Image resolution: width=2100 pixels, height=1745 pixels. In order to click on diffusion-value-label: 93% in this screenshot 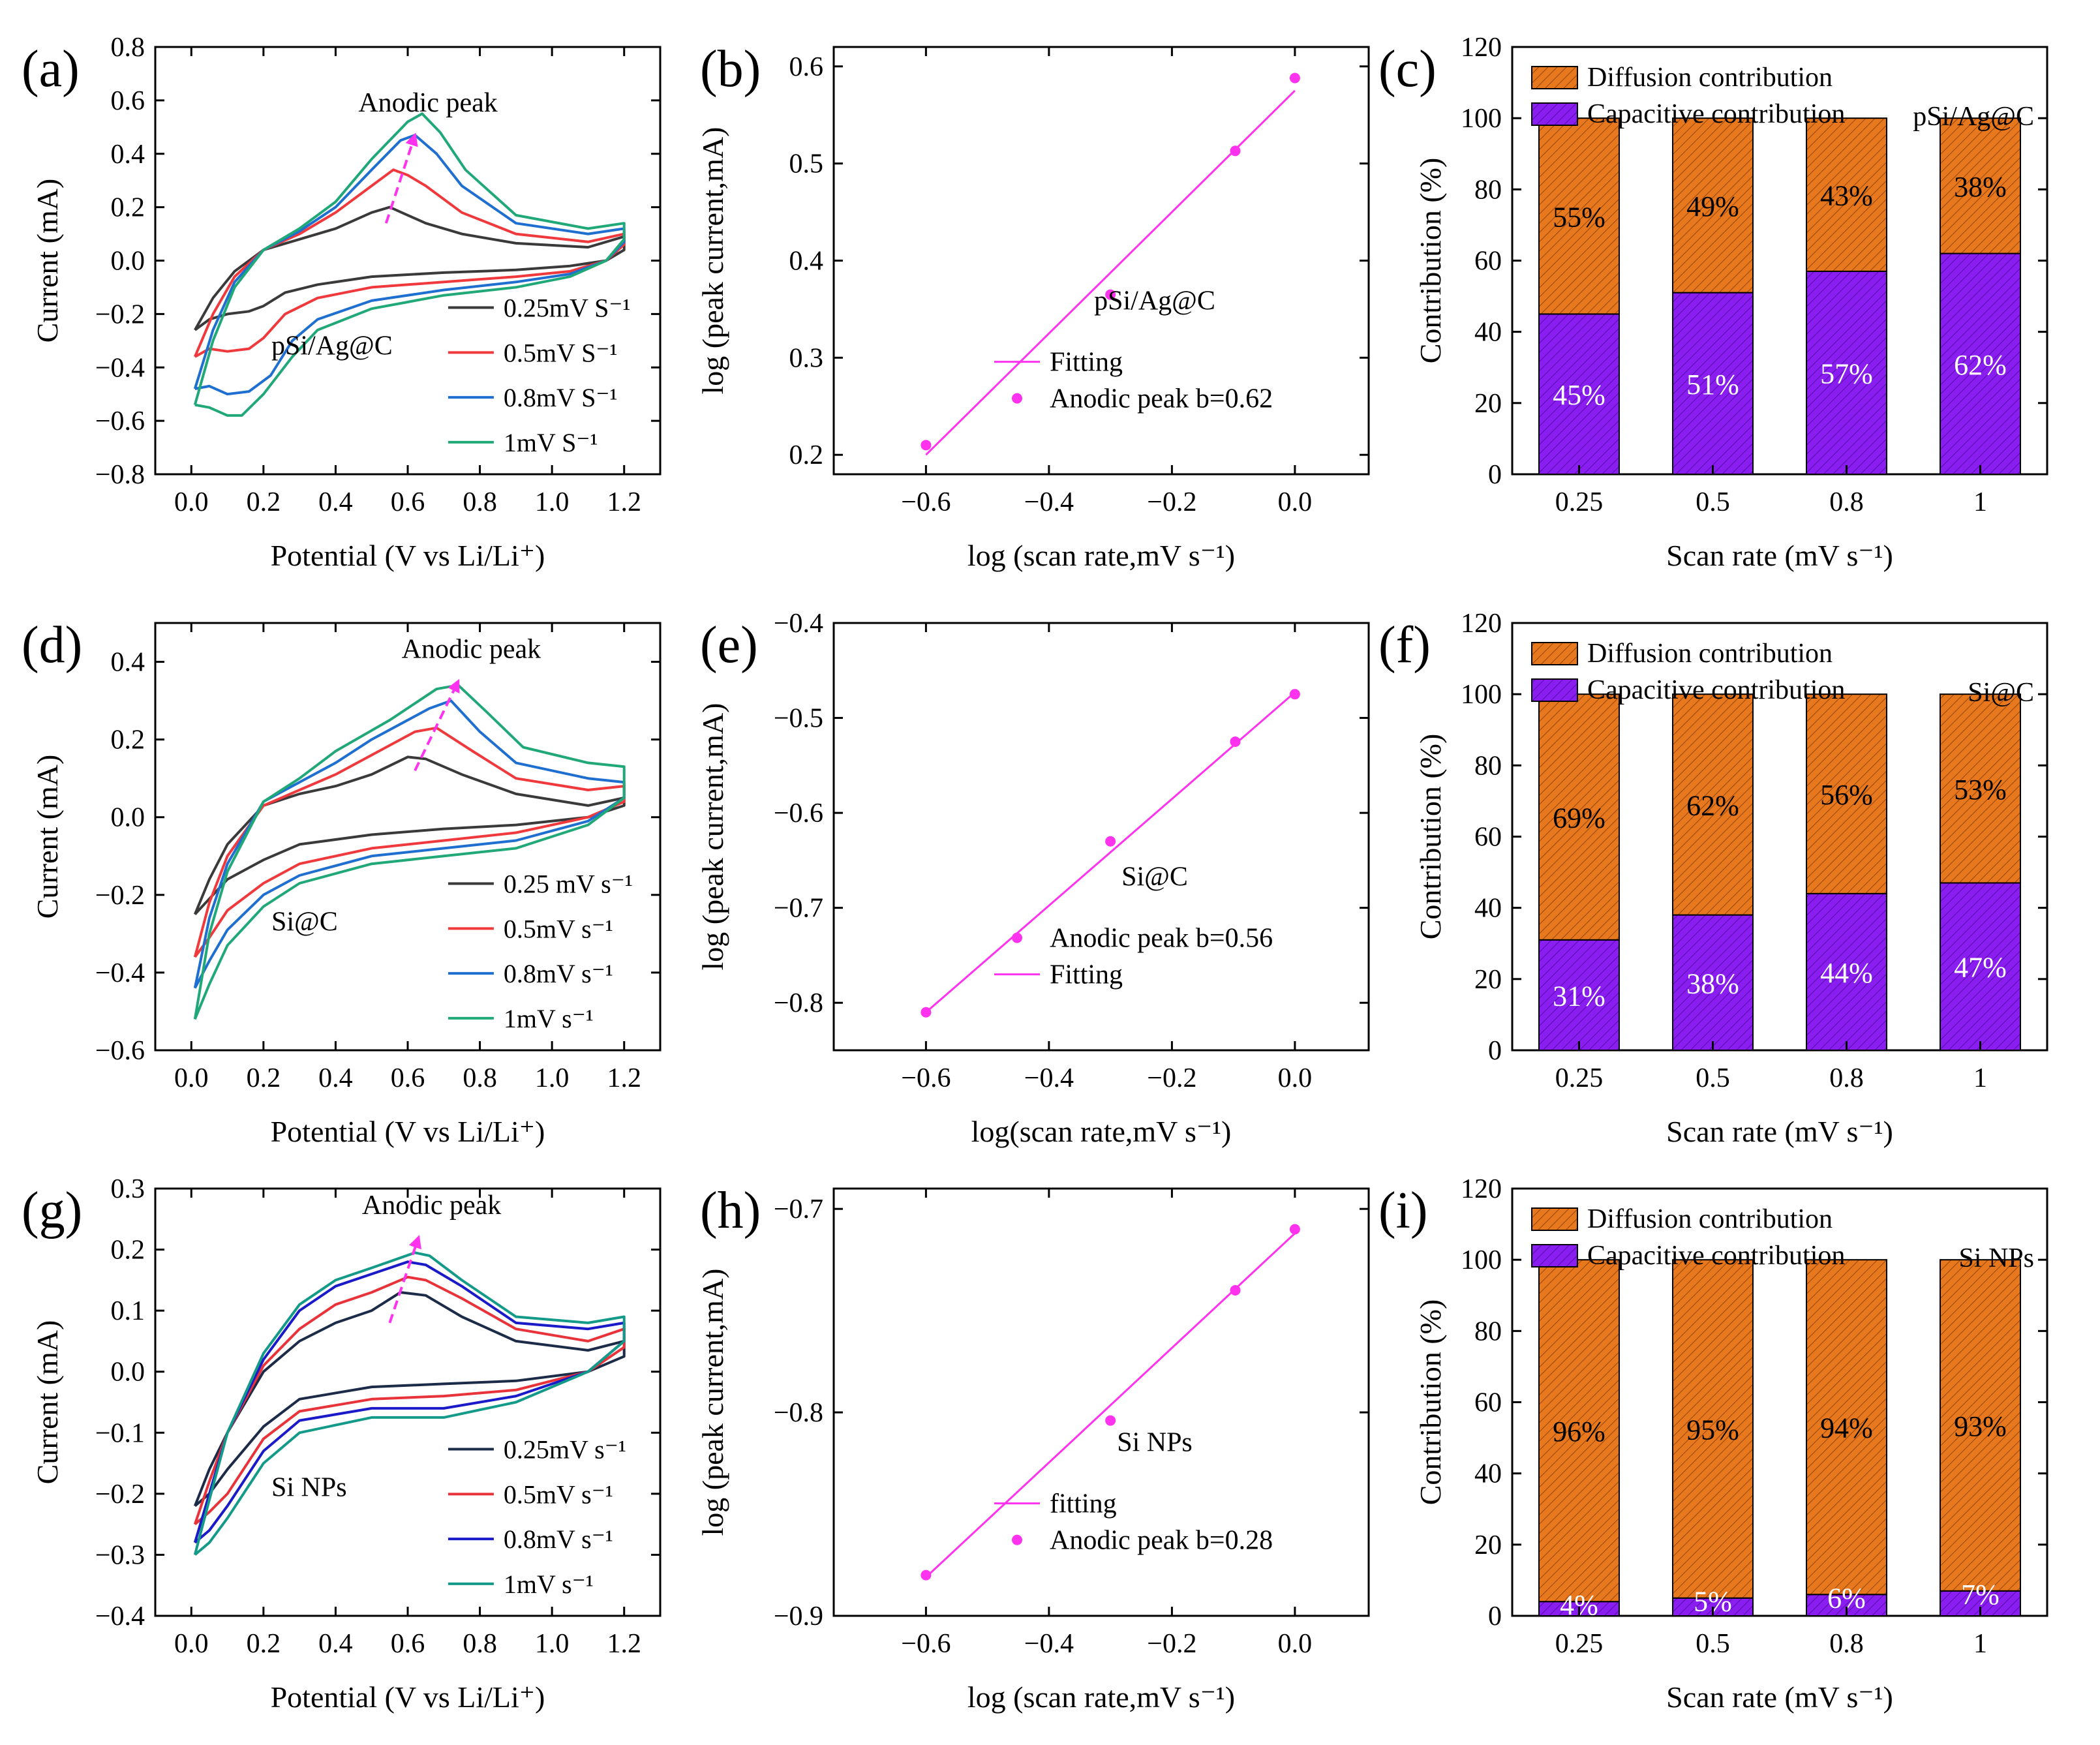, I will do `click(1980, 1426)`.